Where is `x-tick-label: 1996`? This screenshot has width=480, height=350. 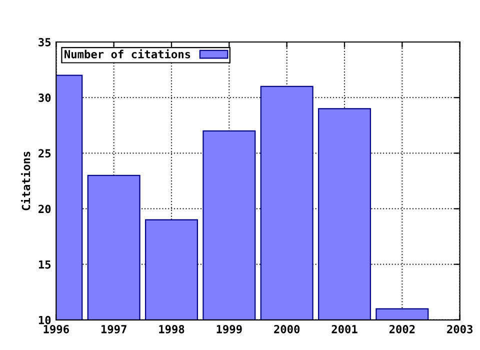
x-tick-label: 1996 is located at coordinates (56, 329).